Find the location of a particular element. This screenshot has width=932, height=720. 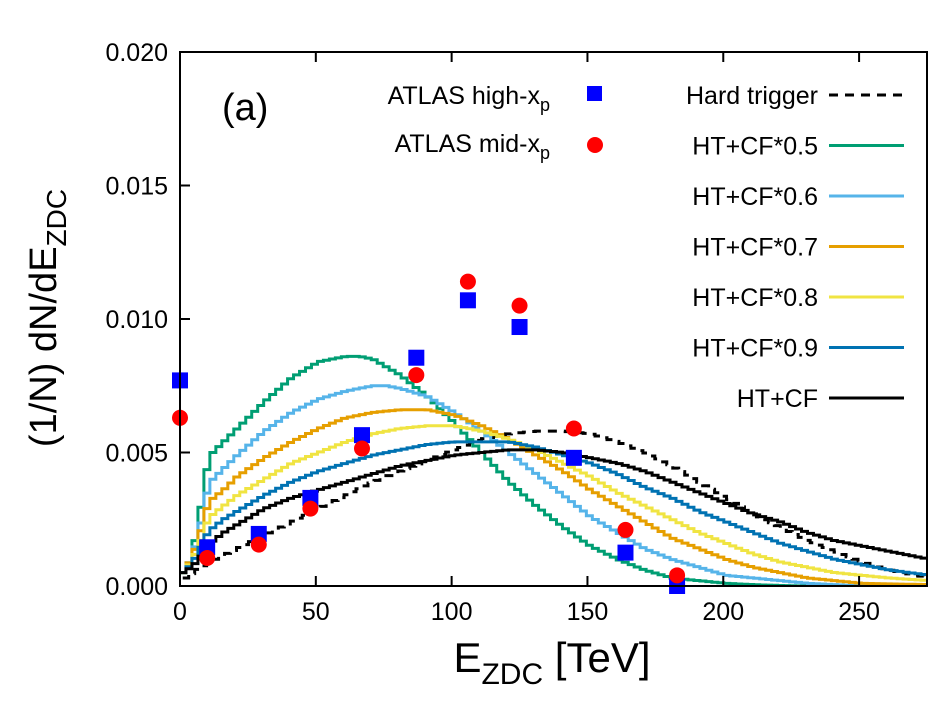

x-axis-title-subscript: ZDC is located at coordinates (512, 674).